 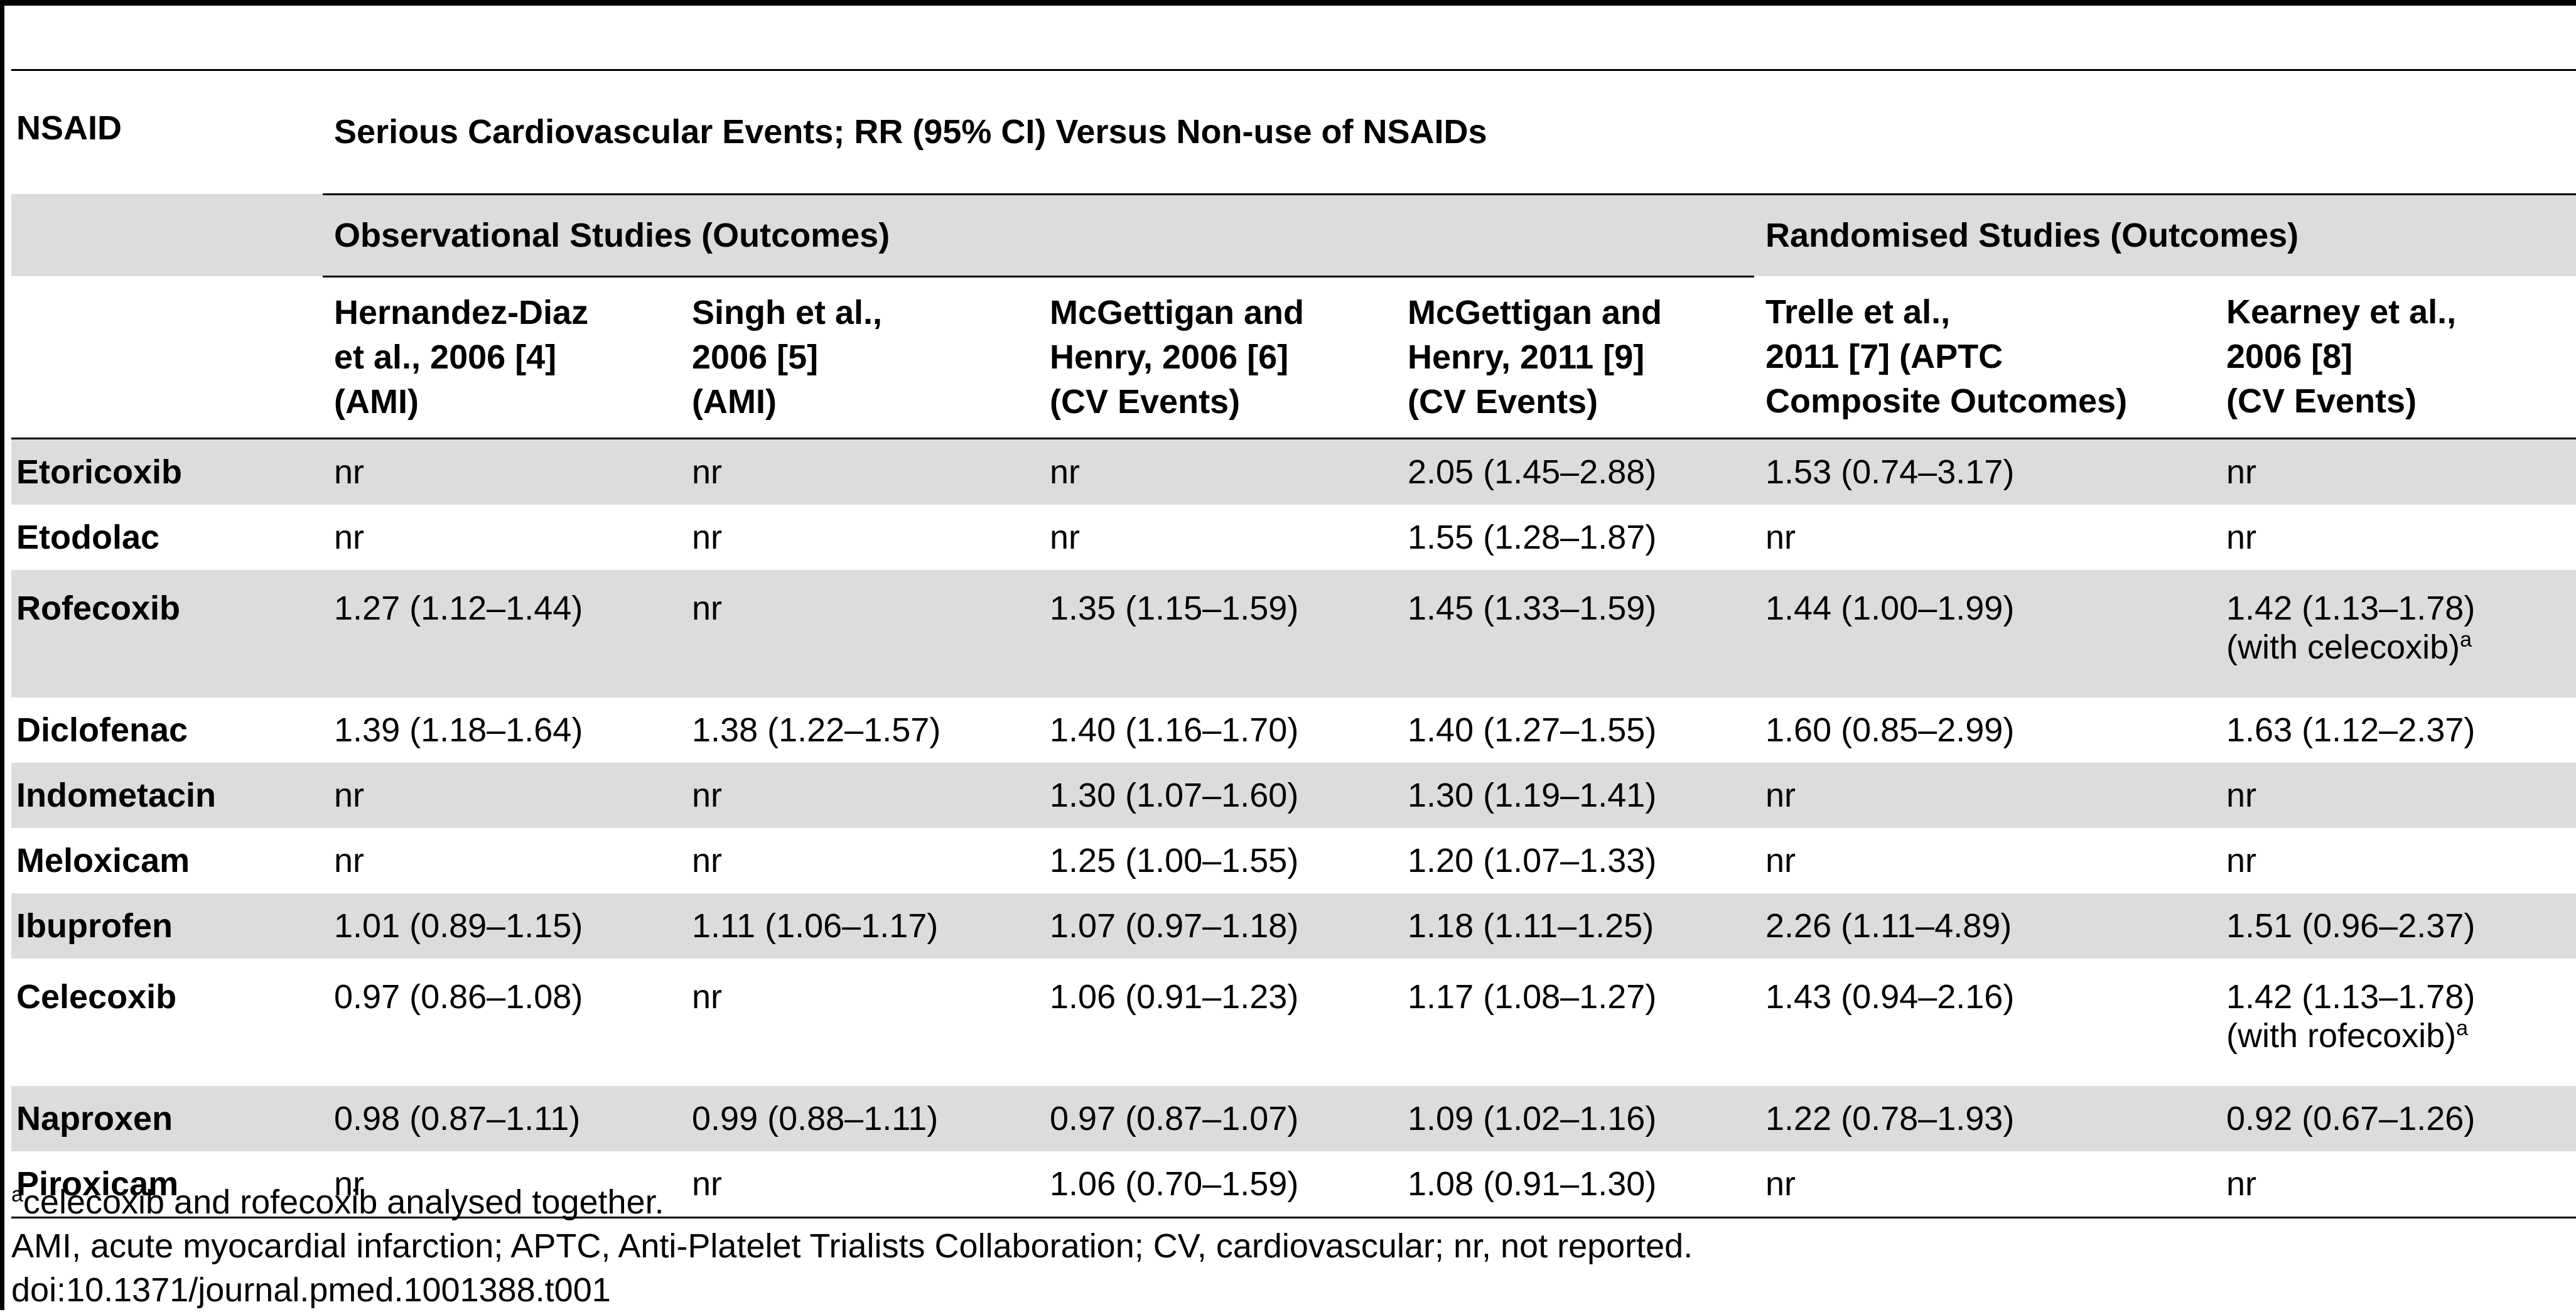 What do you see at coordinates (1217, 1118) in the screenshot?
I see `table-cell: 0.97 (0.87–1.07)` at bounding box center [1217, 1118].